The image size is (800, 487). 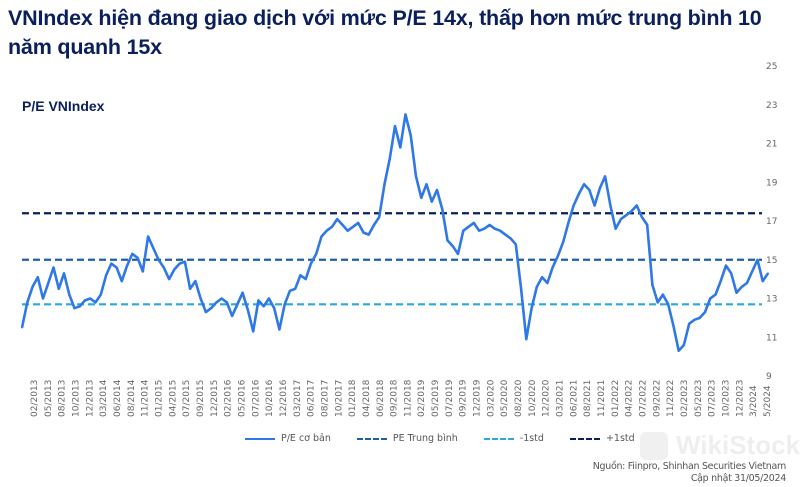 I want to click on x-tick-label: 02/2019, so click(x=422, y=398).